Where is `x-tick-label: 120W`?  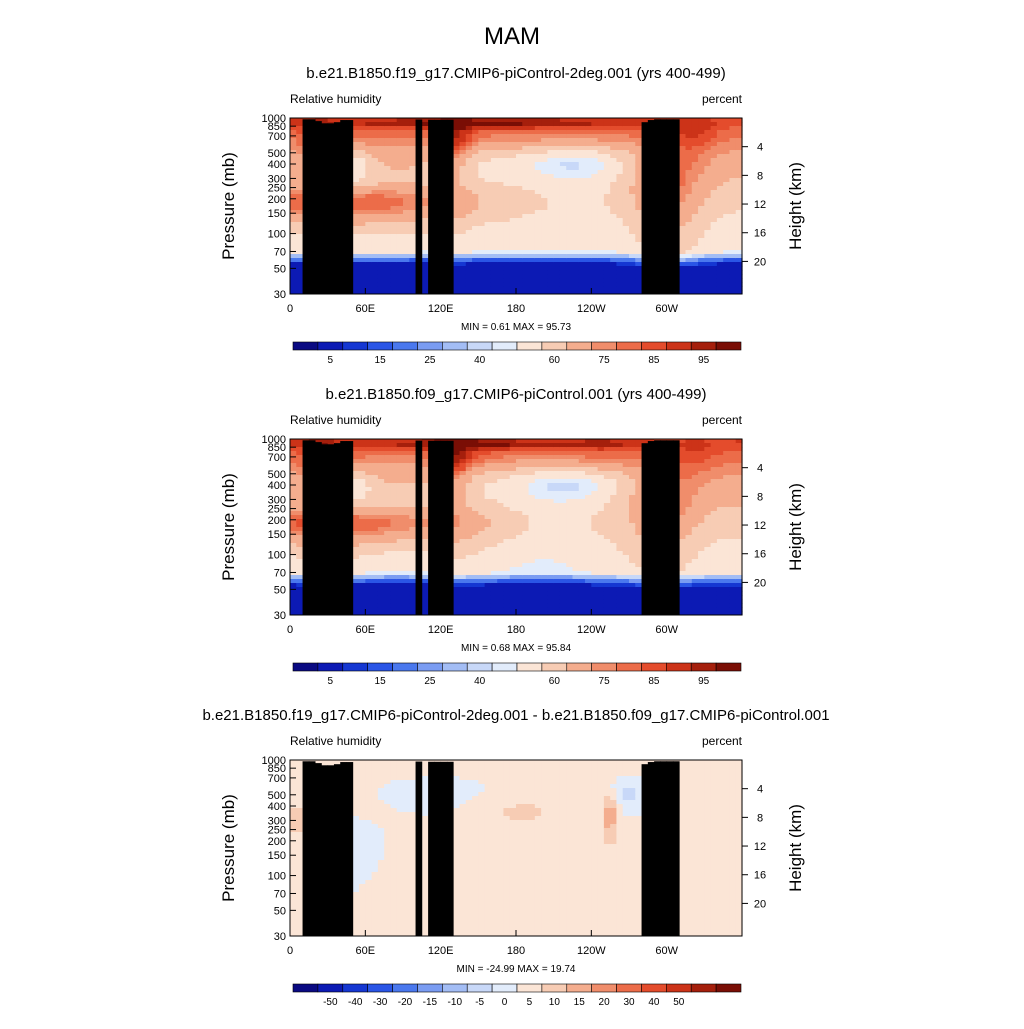
x-tick-label: 120W is located at coordinates (591, 309).